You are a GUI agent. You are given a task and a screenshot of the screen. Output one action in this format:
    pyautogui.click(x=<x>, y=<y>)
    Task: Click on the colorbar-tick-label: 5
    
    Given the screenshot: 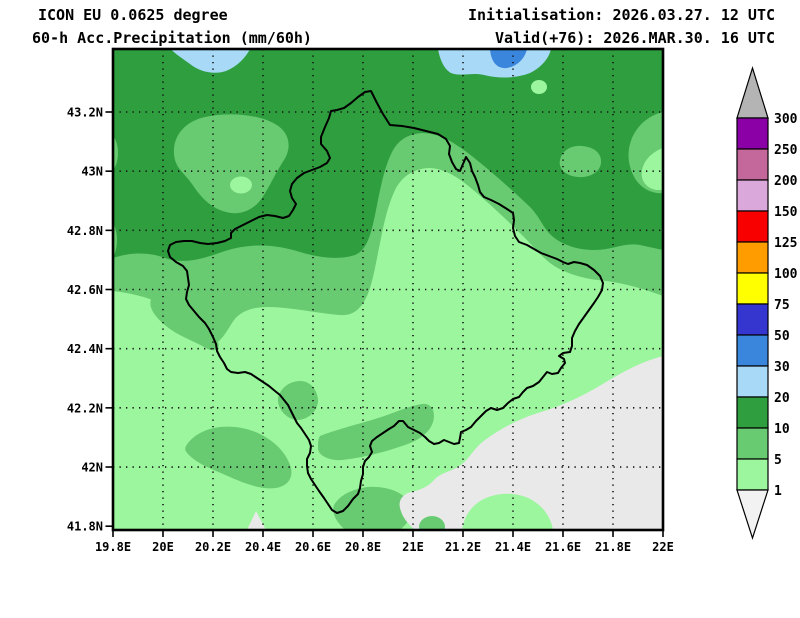 What is the action you would take?
    pyautogui.click(x=778, y=460)
    